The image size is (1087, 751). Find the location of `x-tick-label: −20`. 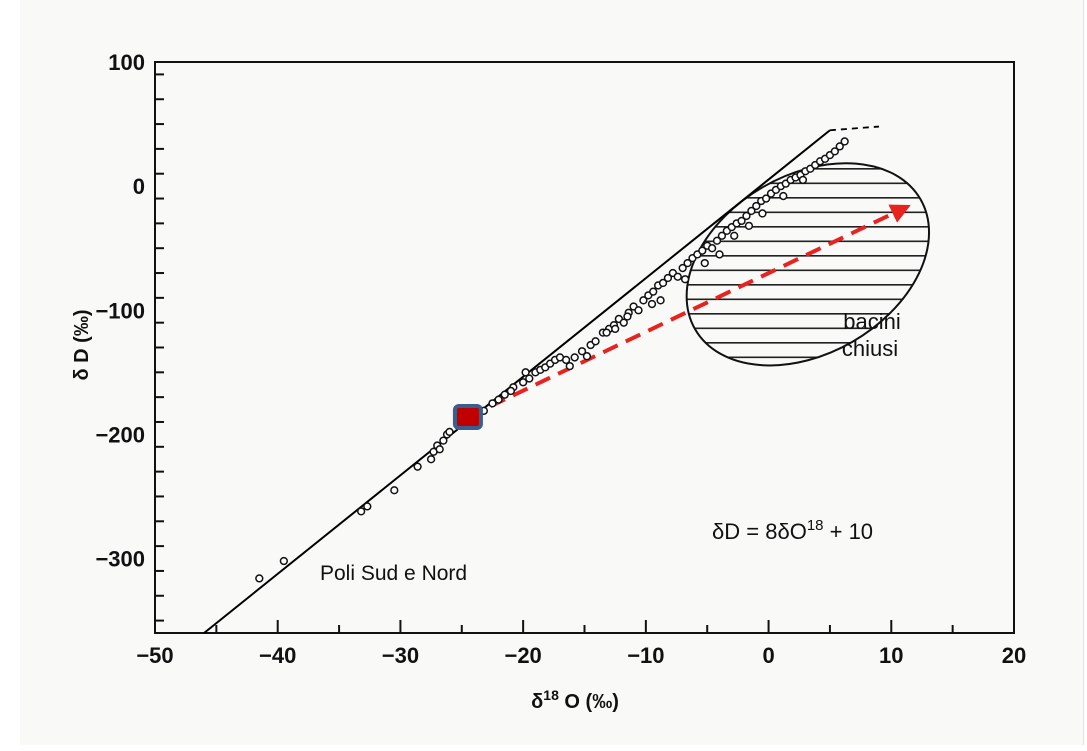

x-tick-label: −20 is located at coordinates (522, 655).